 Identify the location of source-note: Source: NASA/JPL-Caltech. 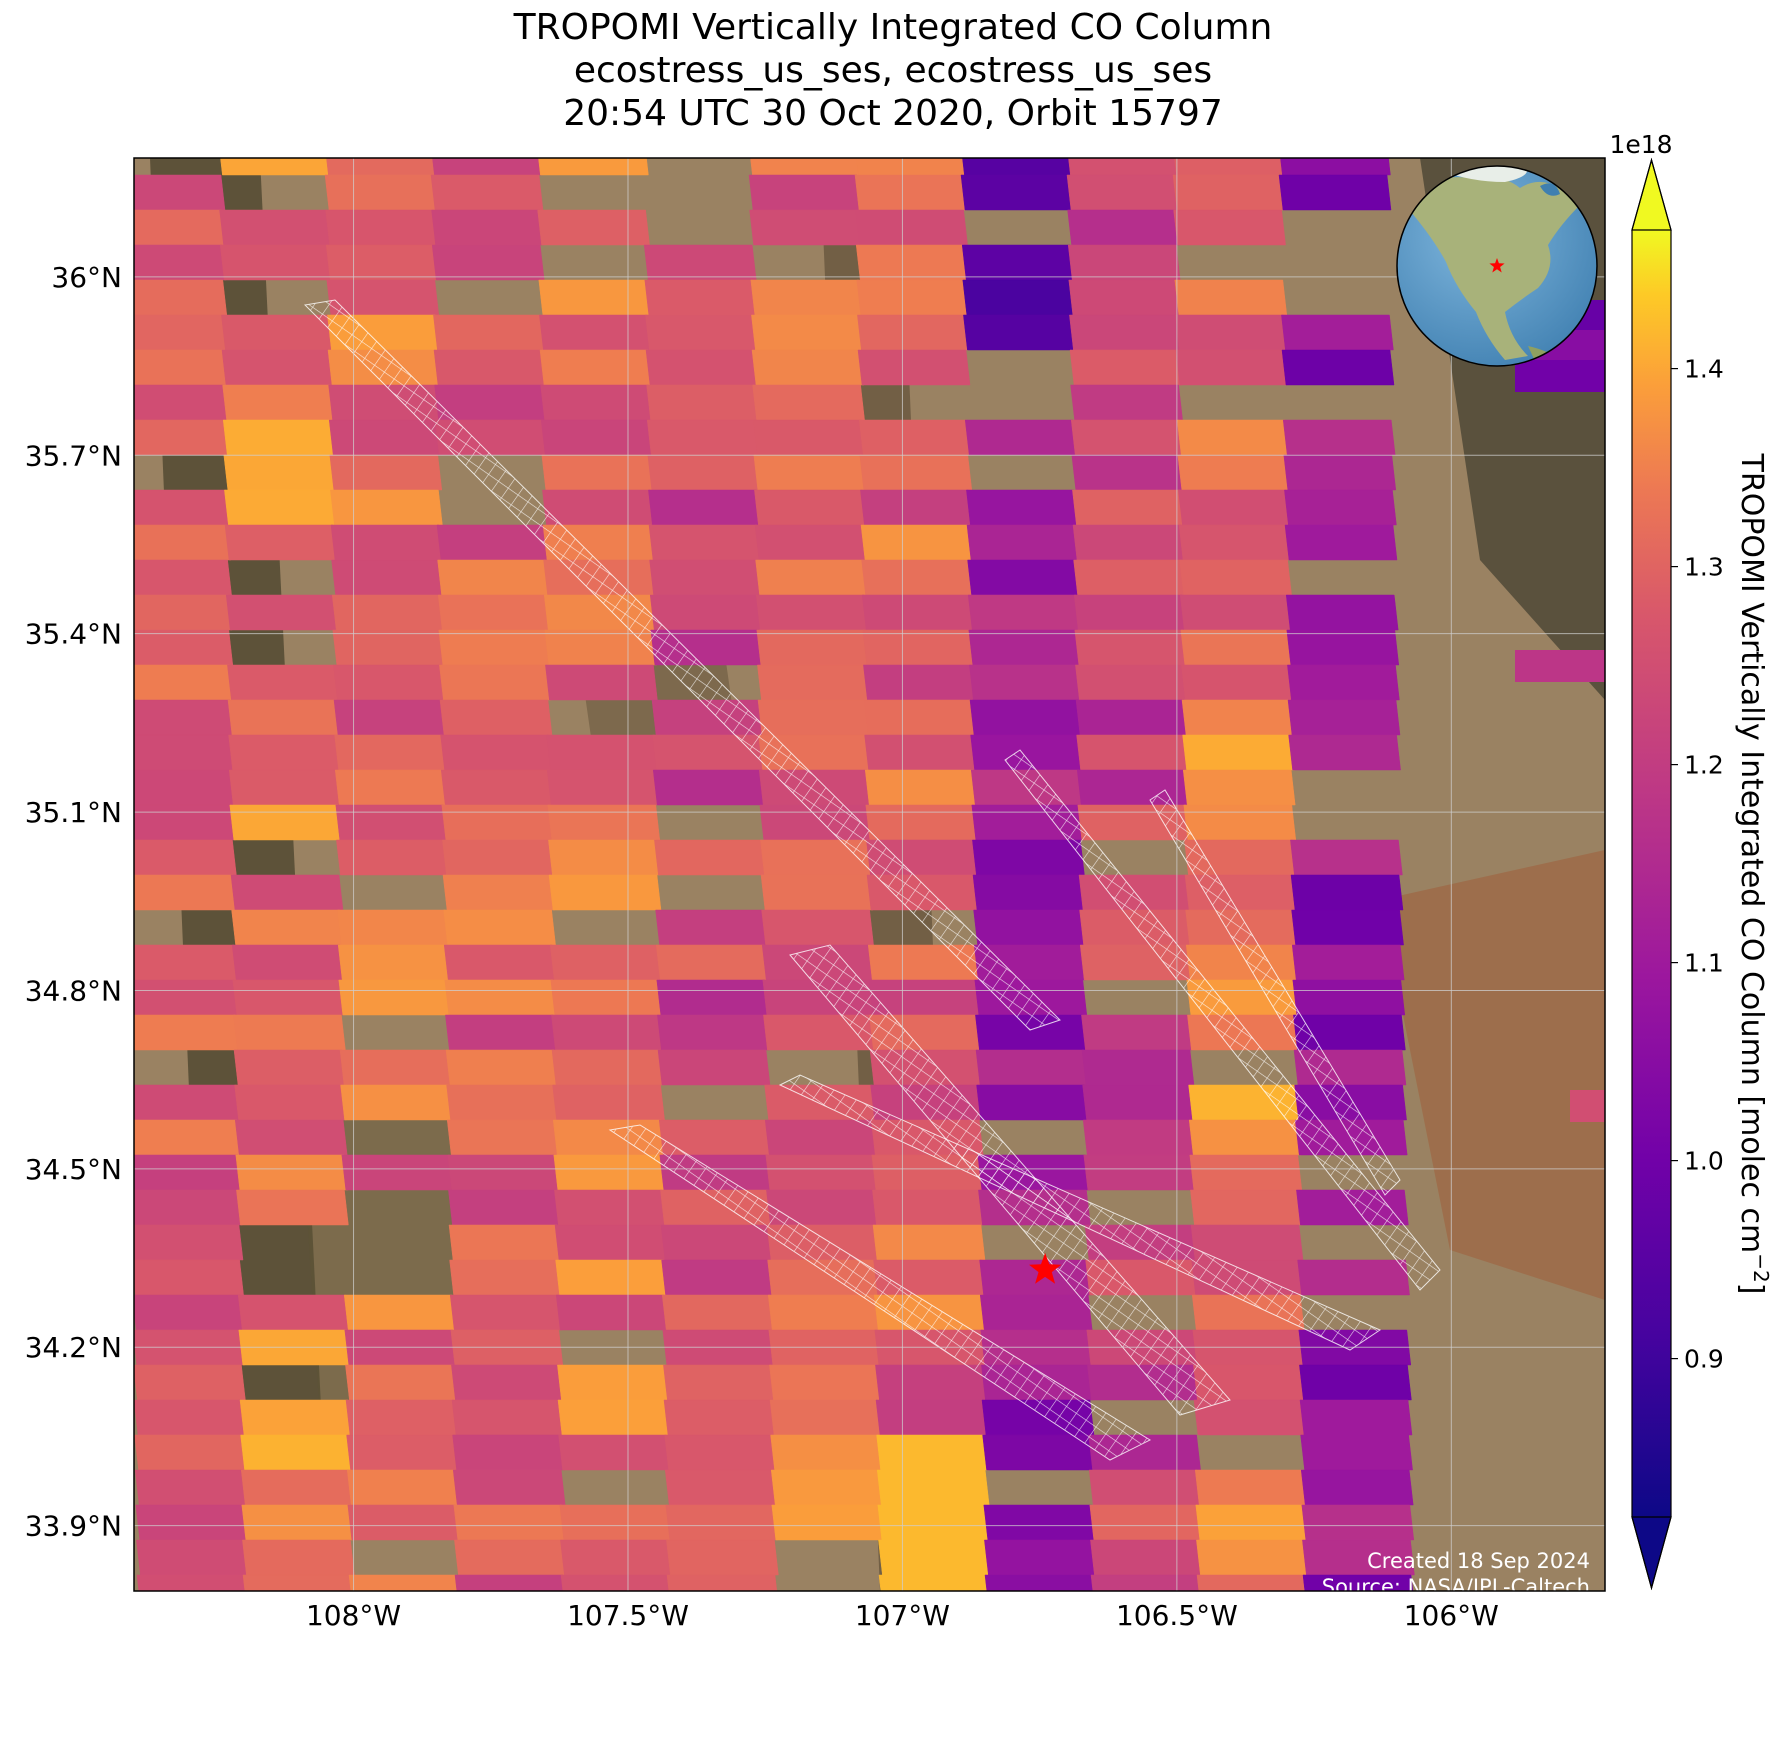
(1456, 1587).